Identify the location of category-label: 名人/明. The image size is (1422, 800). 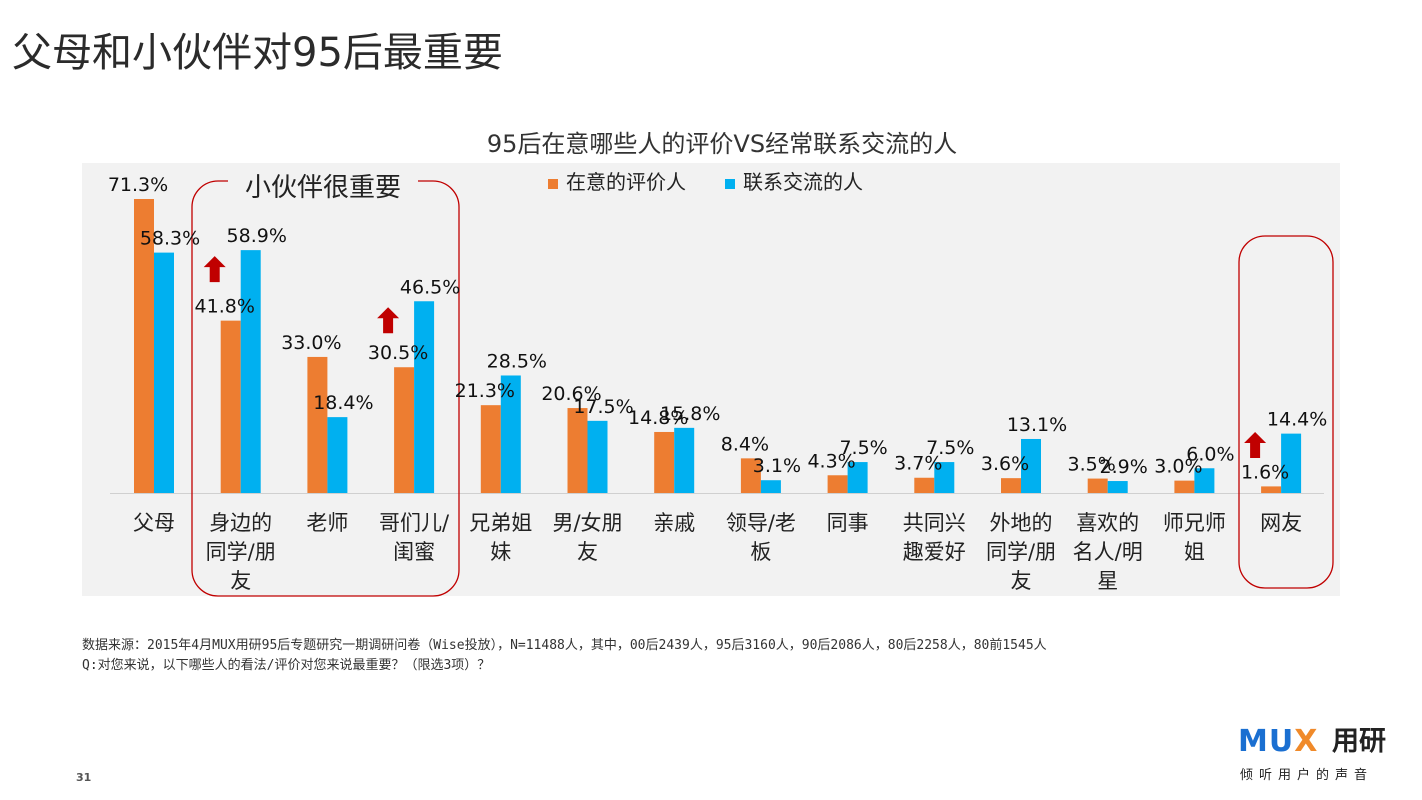
(1108, 552).